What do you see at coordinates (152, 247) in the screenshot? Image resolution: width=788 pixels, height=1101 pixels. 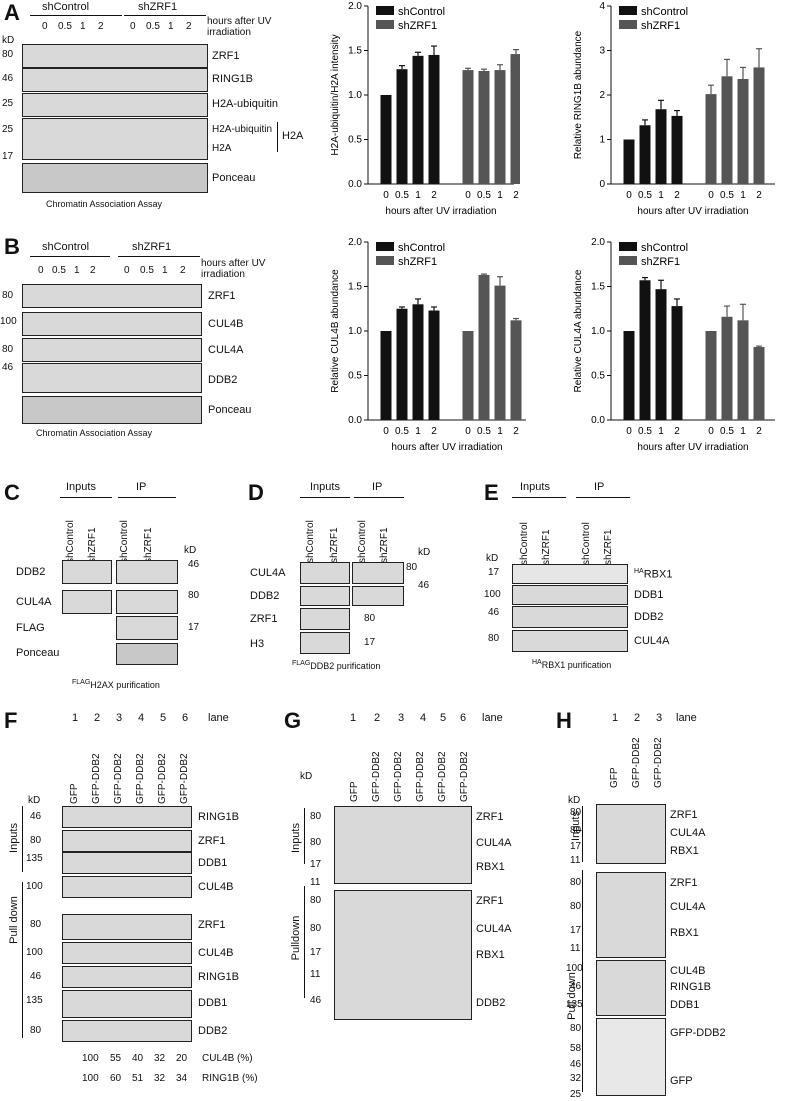 I see `group-label-shzrf1: shZRF1` at bounding box center [152, 247].